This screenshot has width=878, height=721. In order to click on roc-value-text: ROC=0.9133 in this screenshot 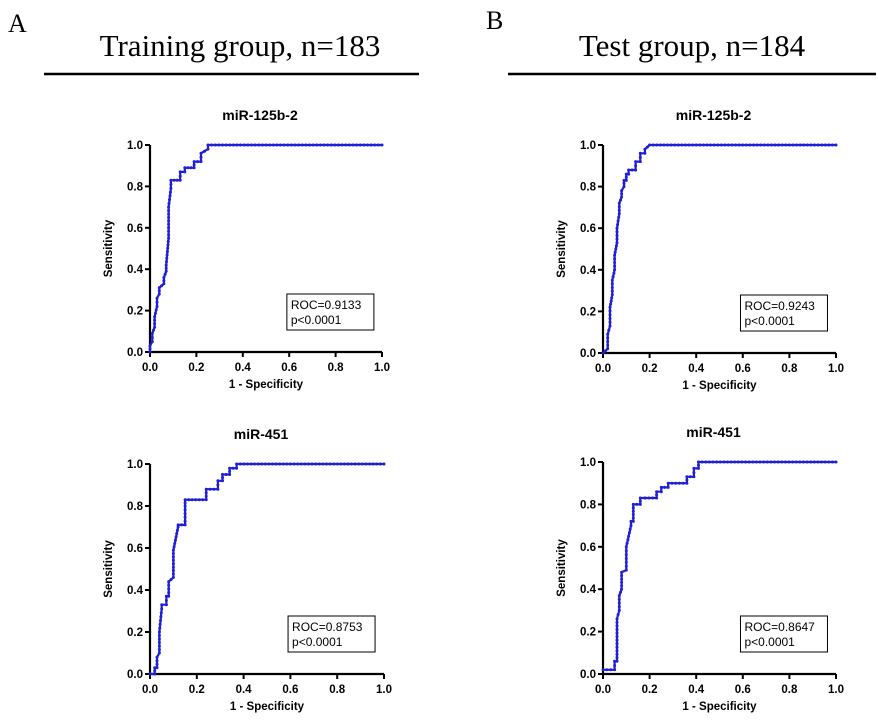, I will do `click(326, 305)`.